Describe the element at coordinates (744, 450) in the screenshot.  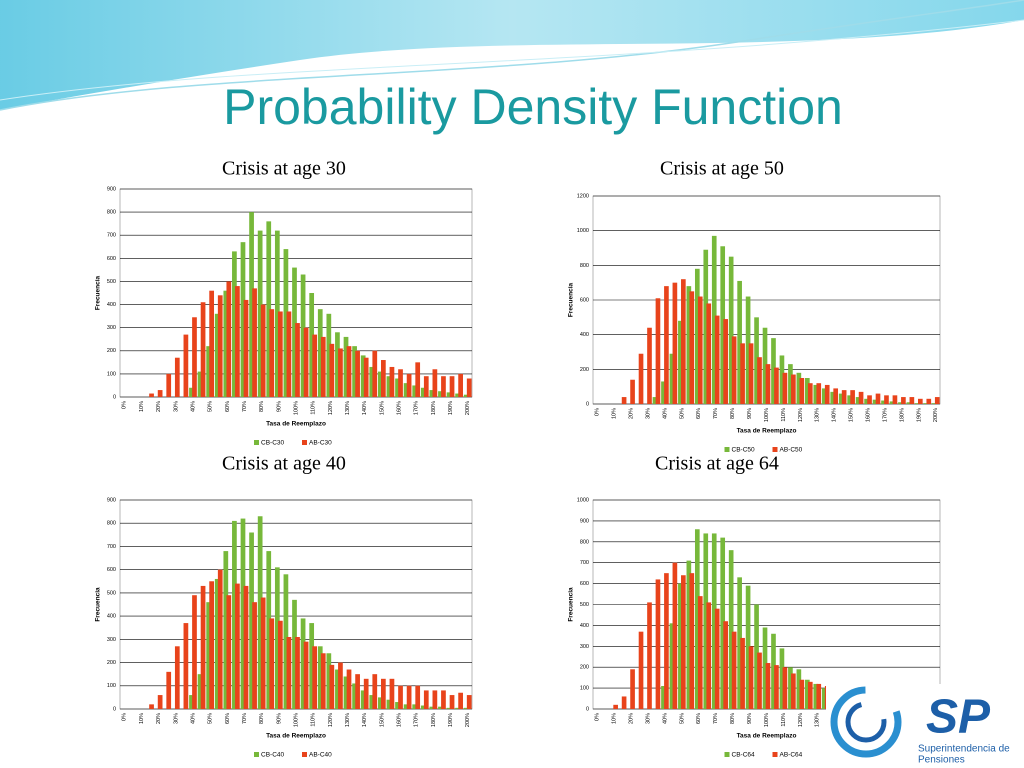
I see `legend-label: CB-C50` at that location.